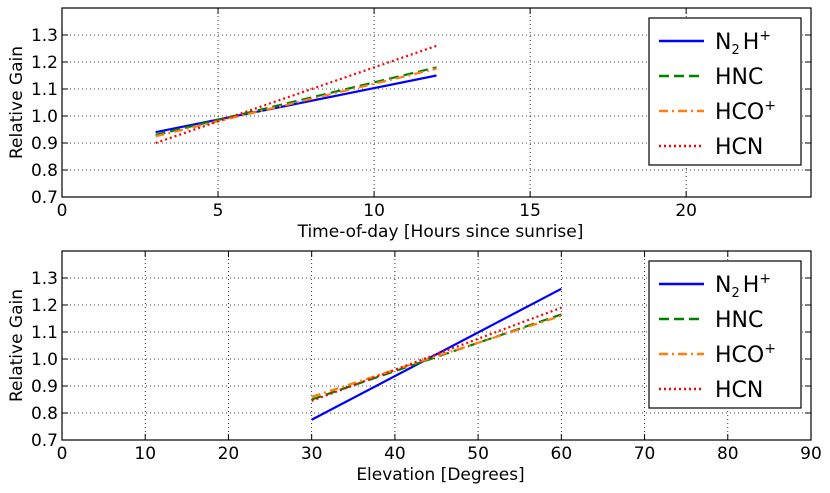  Describe the element at coordinates (218, 211) in the screenshot. I see `x-tick-label: 5` at that location.